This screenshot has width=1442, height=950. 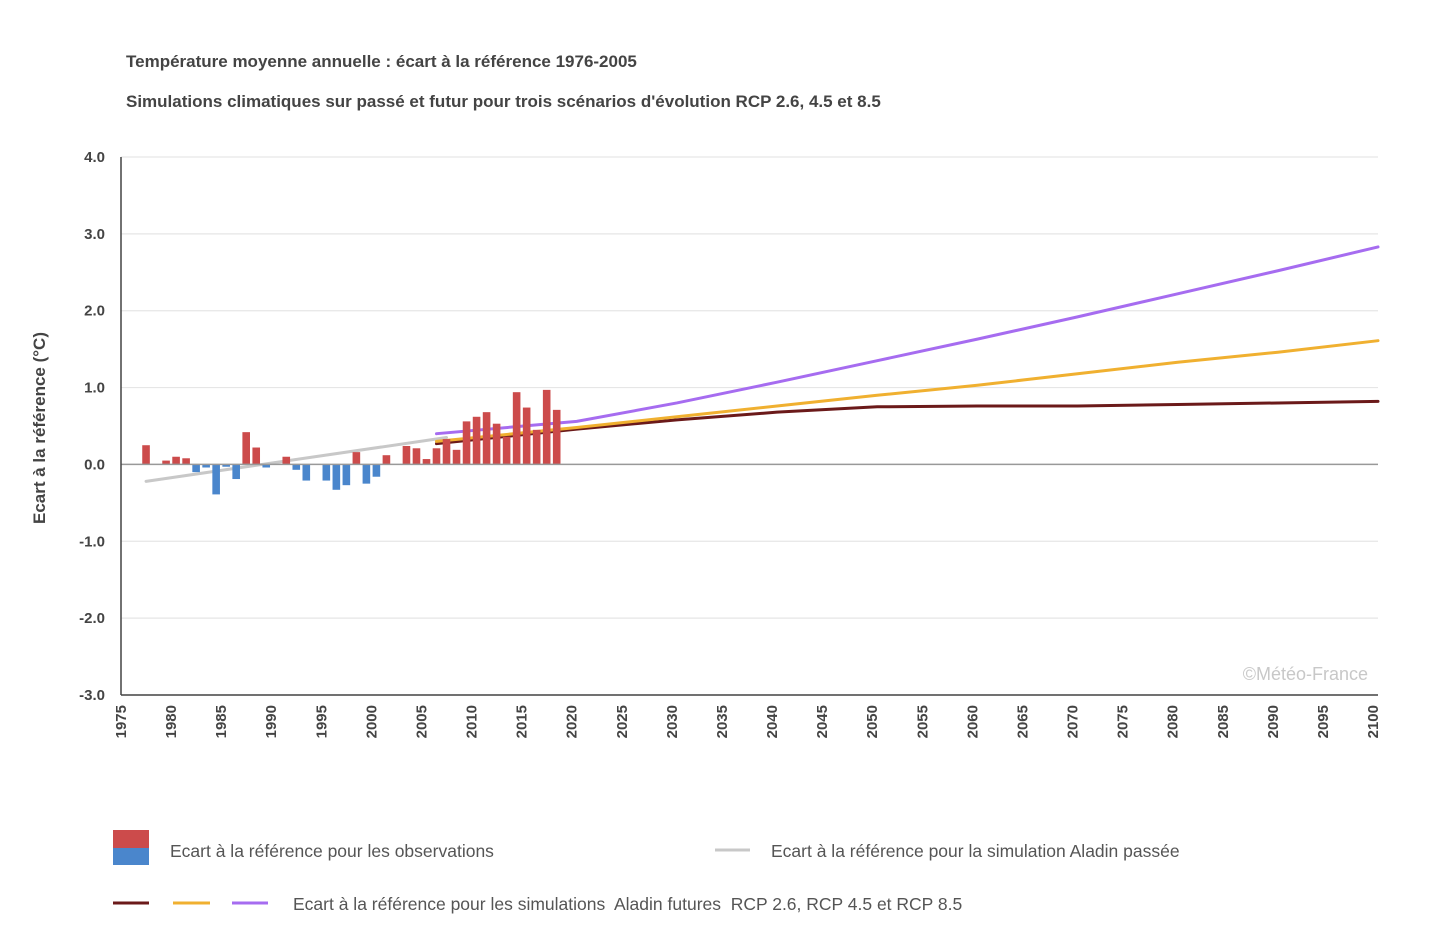 I want to click on x-tick-label: 2075, so click(x=1123, y=721).